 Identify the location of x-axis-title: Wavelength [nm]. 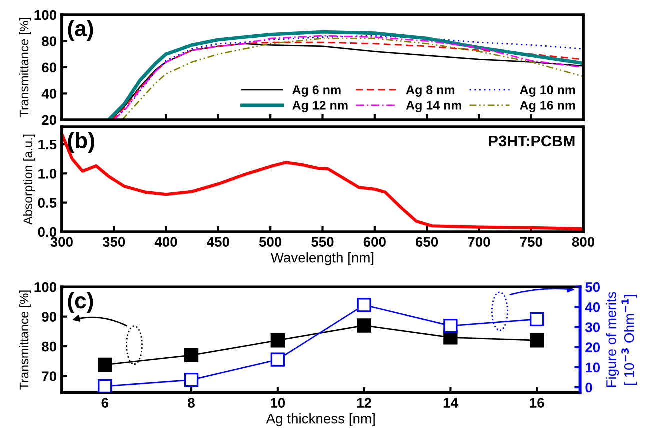
(322, 259).